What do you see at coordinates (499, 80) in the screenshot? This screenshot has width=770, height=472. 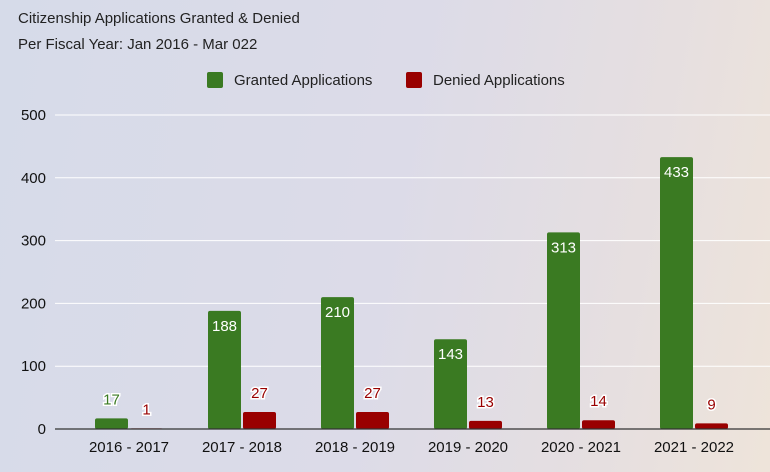 I see `legend-label: Denied Applications` at bounding box center [499, 80].